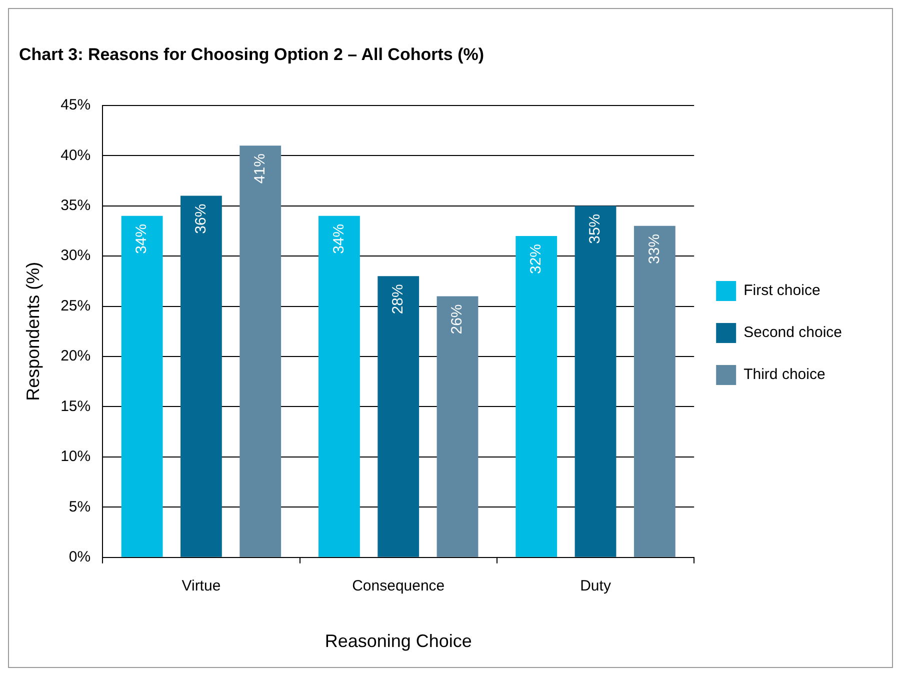 This screenshot has height=679, width=903. What do you see at coordinates (782, 291) in the screenshot?
I see `legend-label: First choice` at bounding box center [782, 291].